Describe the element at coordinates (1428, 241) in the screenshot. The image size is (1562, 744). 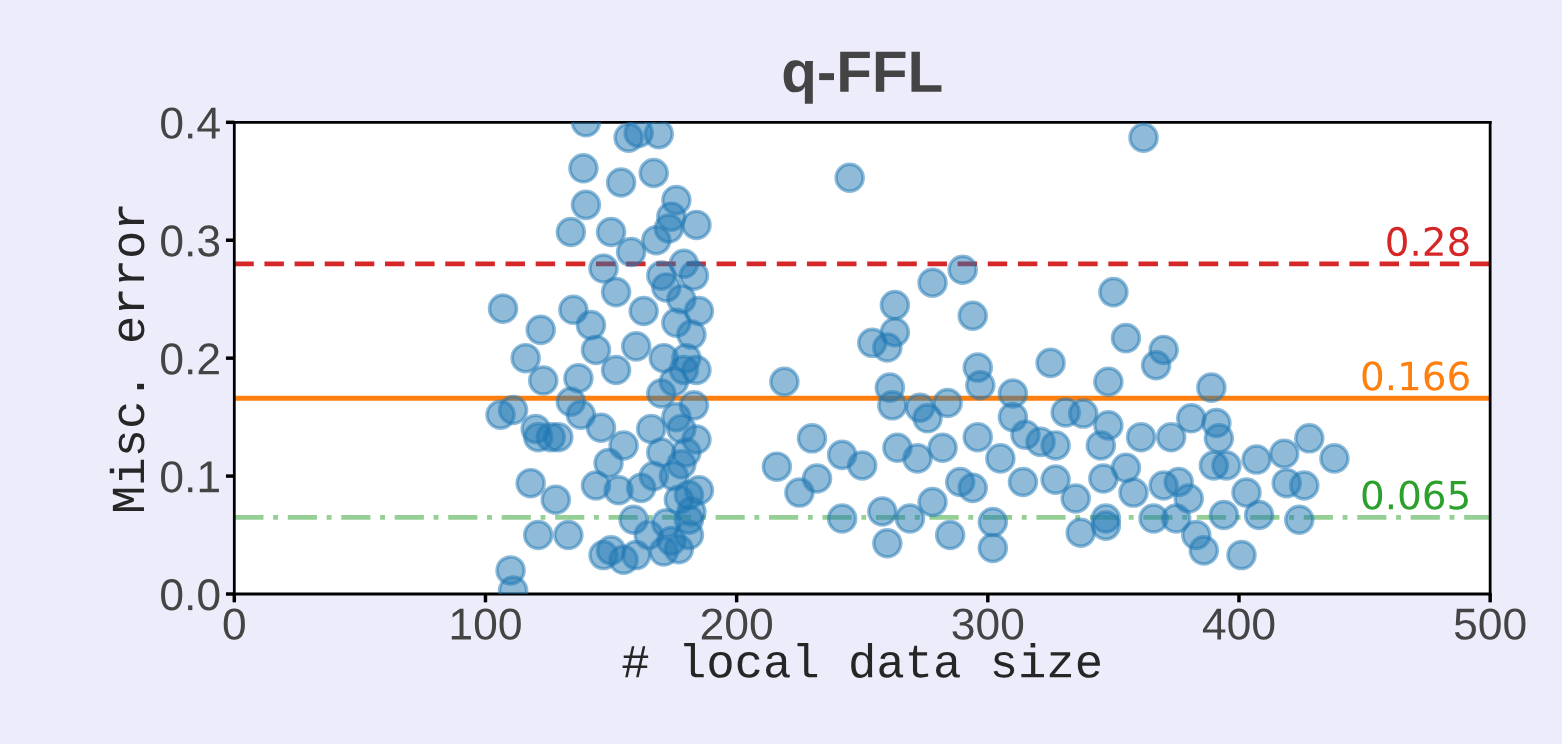
I see `ref-line-label: 0.28` at that location.